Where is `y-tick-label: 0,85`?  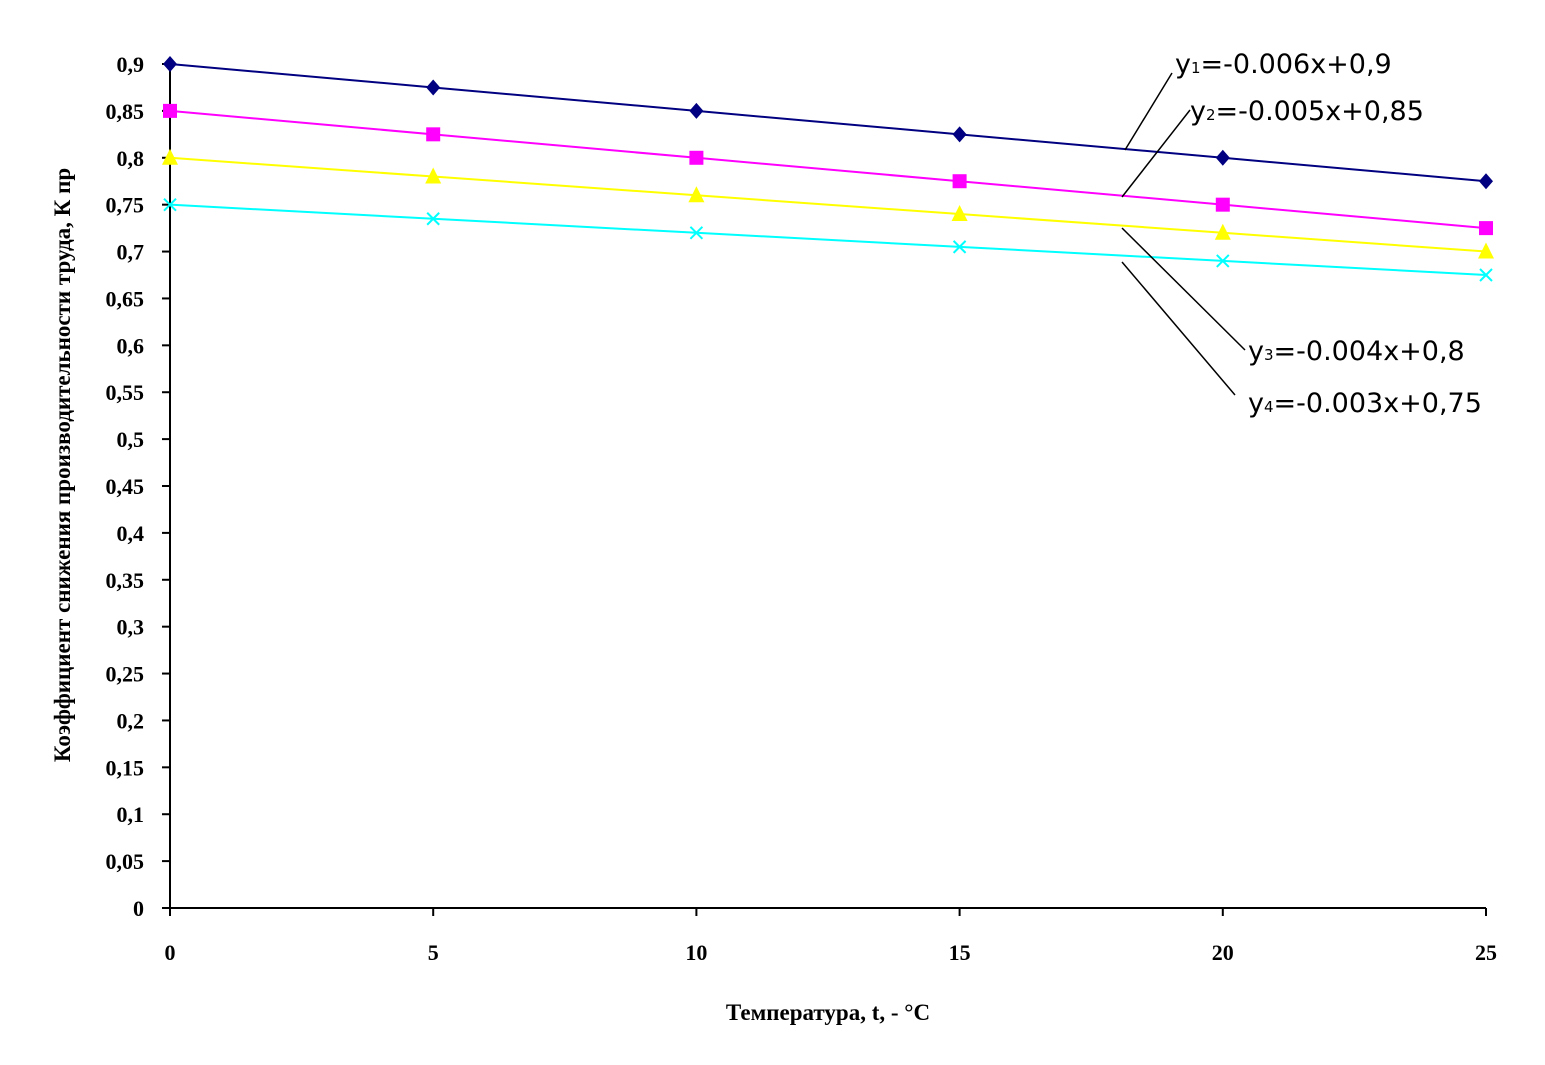 y-tick-label: 0,85 is located at coordinates (125, 111).